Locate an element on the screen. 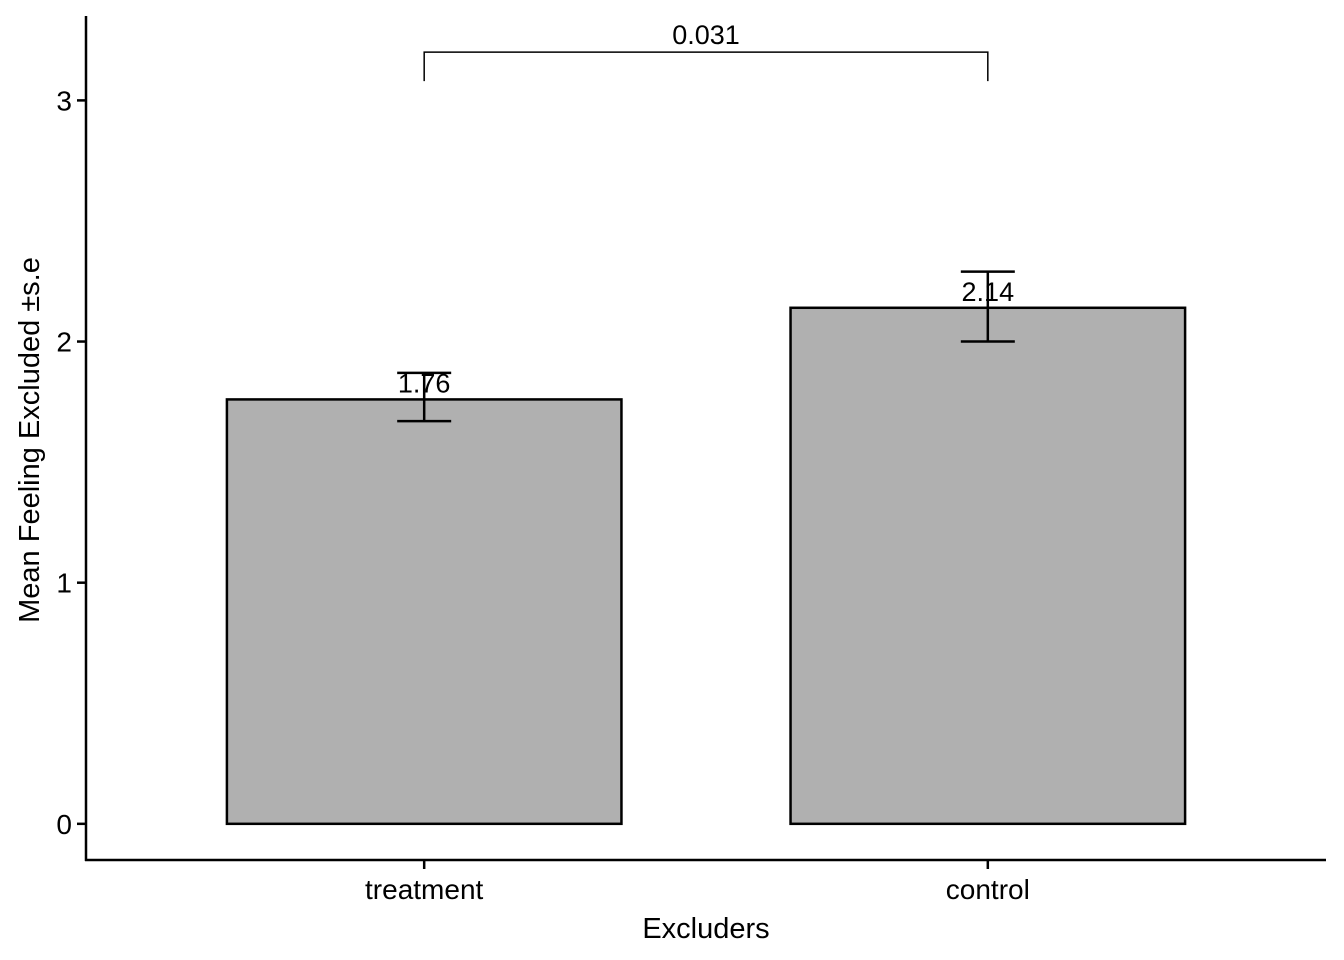  significance-bracket-line is located at coordinates (706, 66).